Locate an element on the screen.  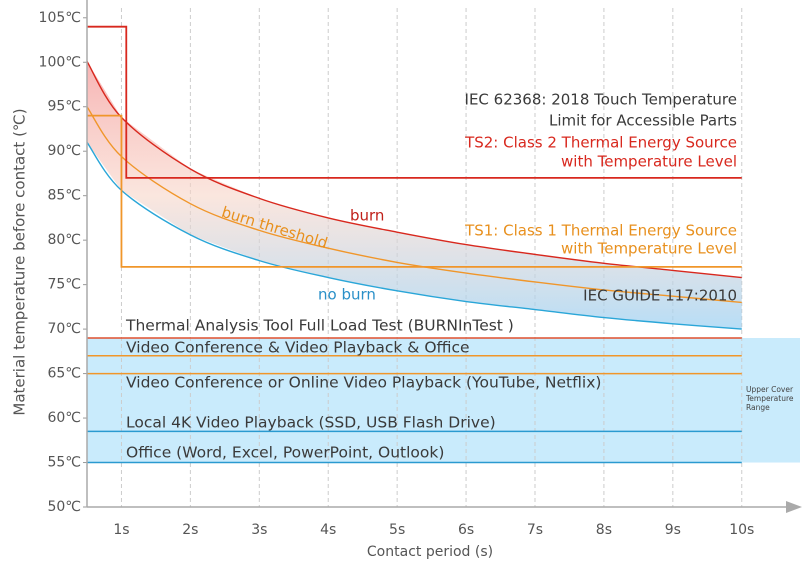
y-tick-label: 95℃ is located at coordinates (64, 107).